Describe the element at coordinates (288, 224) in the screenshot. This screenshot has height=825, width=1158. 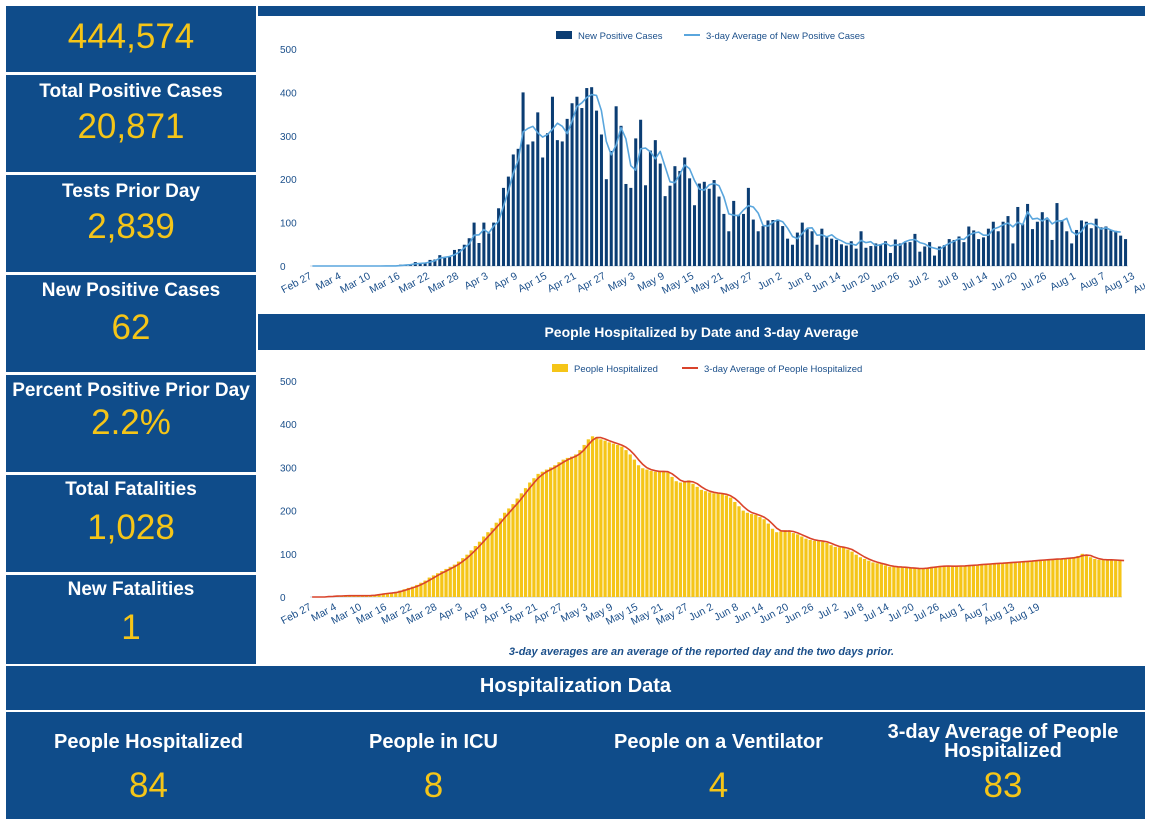
I see `y-tick-label: 100` at that location.